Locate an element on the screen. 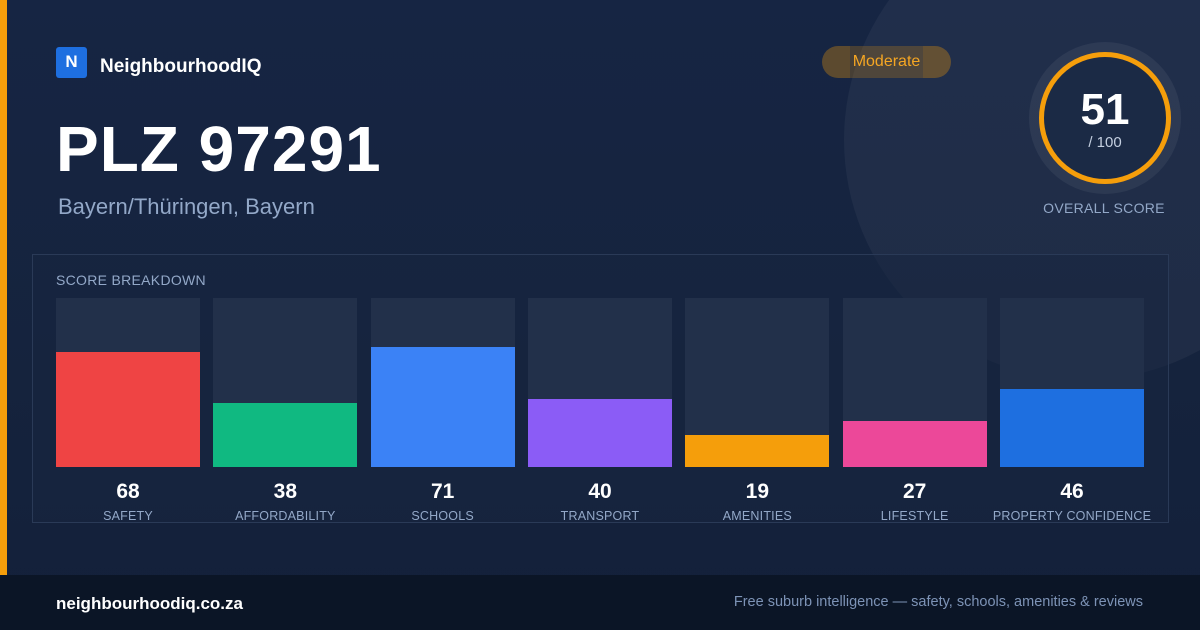  rating-badge-label: Moderate is located at coordinates (886, 61).